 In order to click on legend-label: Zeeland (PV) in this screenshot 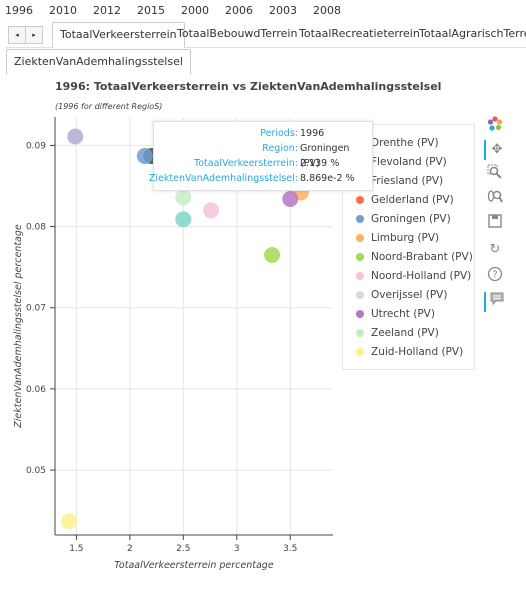, I will do `click(405, 333)`.